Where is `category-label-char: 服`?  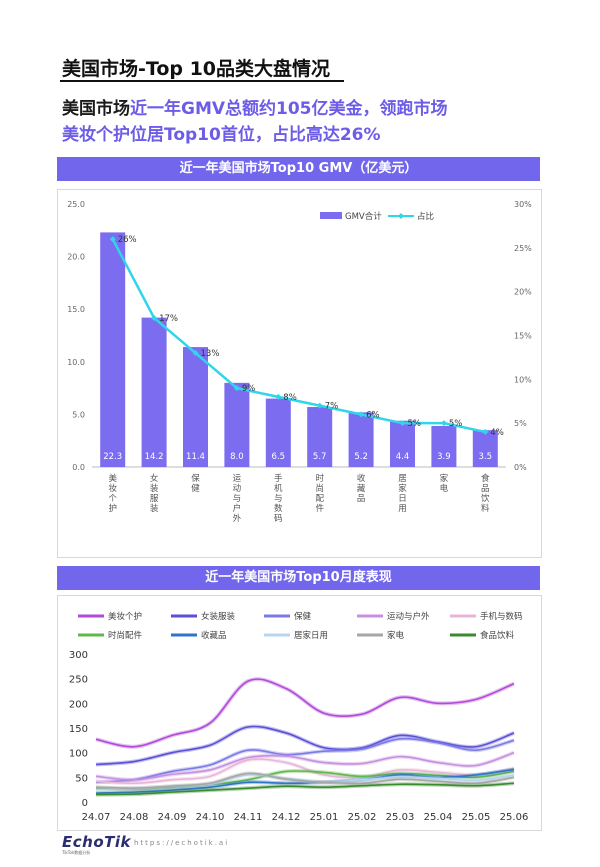
category-label-char: 服 is located at coordinates (154, 499).